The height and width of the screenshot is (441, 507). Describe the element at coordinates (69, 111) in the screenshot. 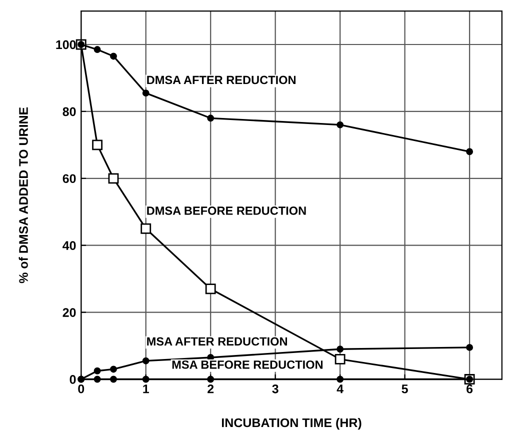

I see `y-tick-label: 80` at that location.